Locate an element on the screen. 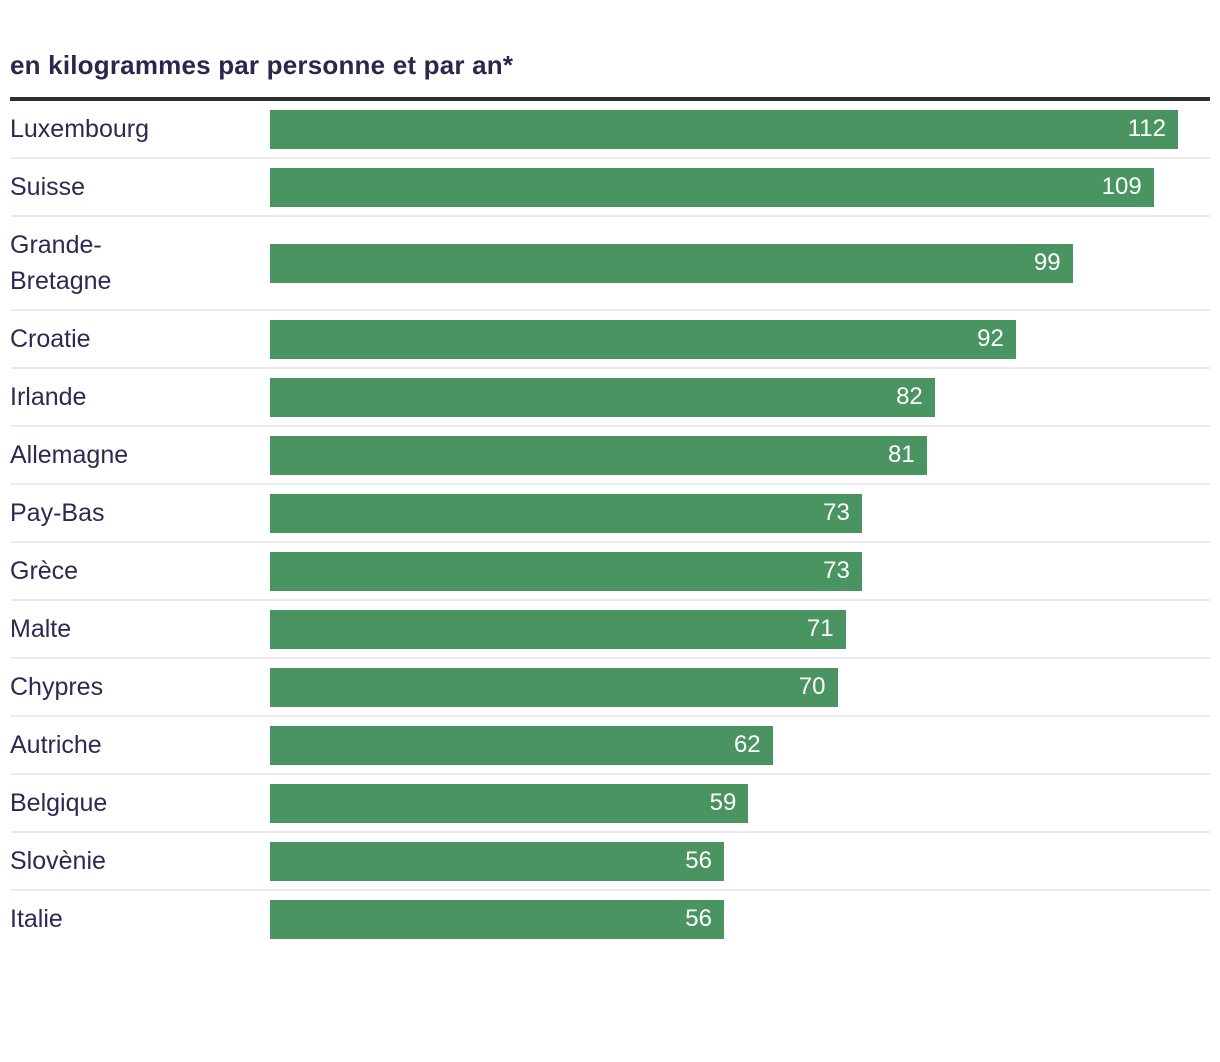 This screenshot has width=1220, height=1062. chart-row: Pay-Bas 73 is located at coordinates (610, 514).